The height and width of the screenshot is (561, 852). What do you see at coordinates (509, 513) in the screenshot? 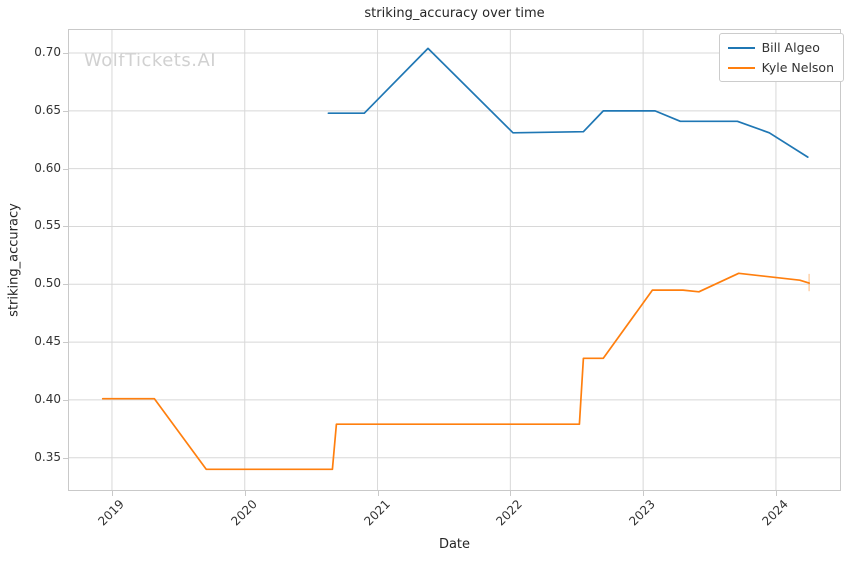
I see `x-tick-label: 2022` at bounding box center [509, 513].